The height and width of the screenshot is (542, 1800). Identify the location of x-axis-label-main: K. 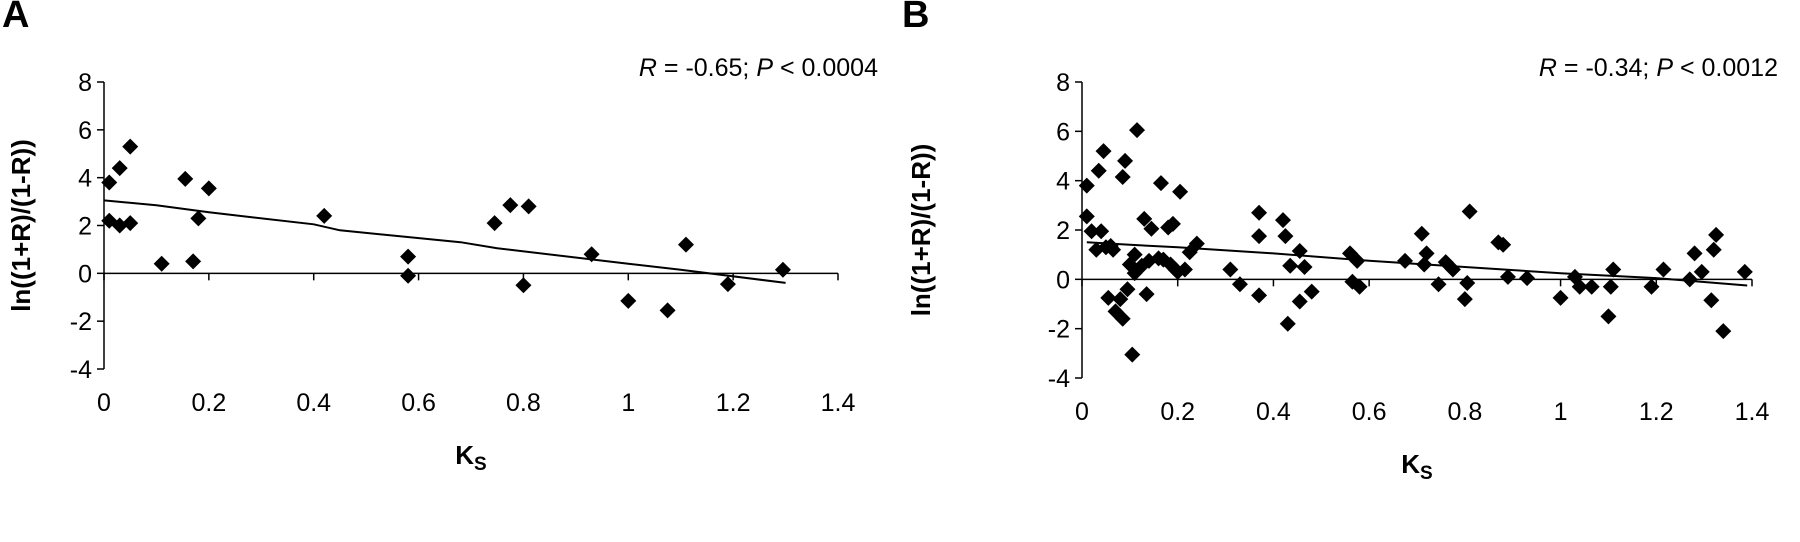
(464, 455).